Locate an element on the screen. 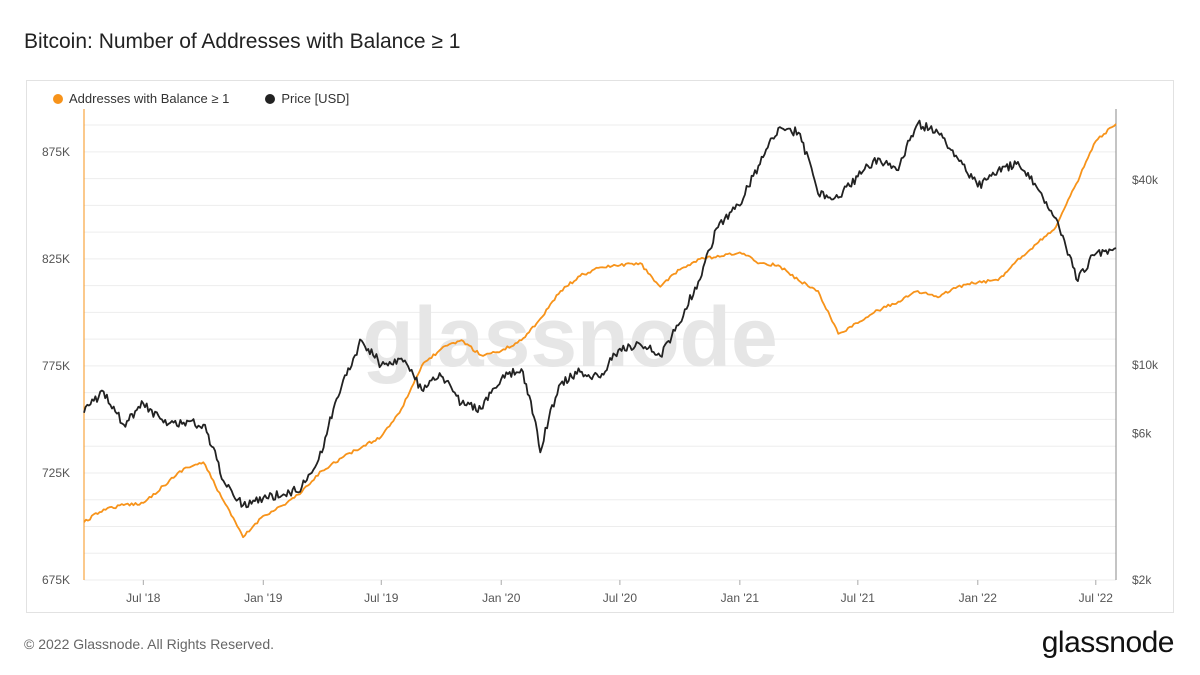 This screenshot has width=1200, height=675. legend-label-addresses: Addresses with Balance ≥ 1 is located at coordinates (149, 98).